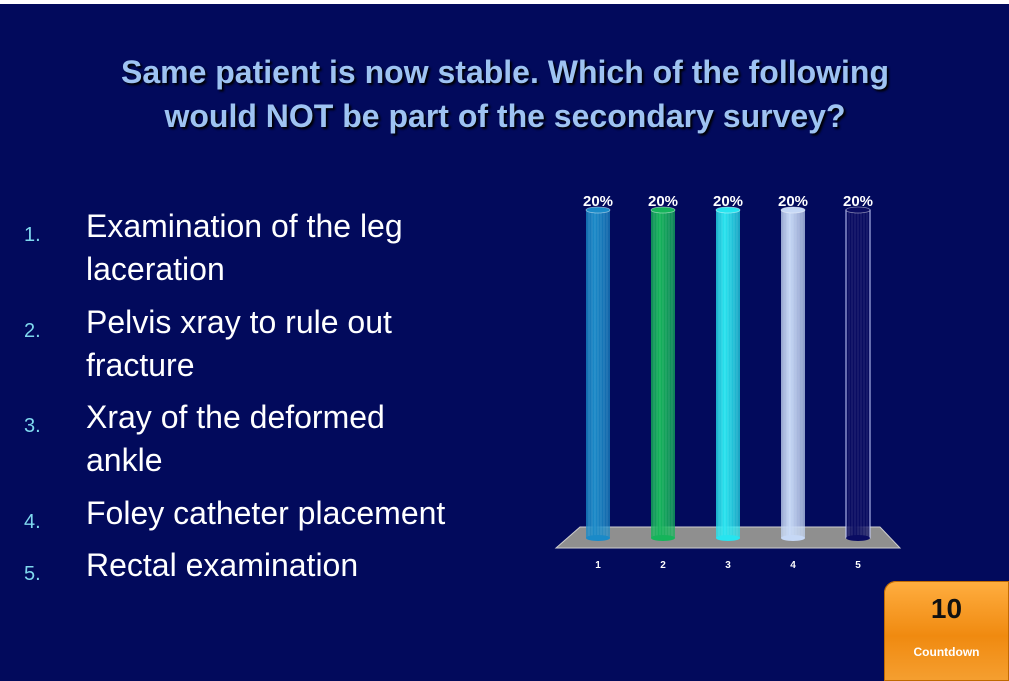  What do you see at coordinates (32, 426) in the screenshot?
I see `option-number: 3.` at bounding box center [32, 426].